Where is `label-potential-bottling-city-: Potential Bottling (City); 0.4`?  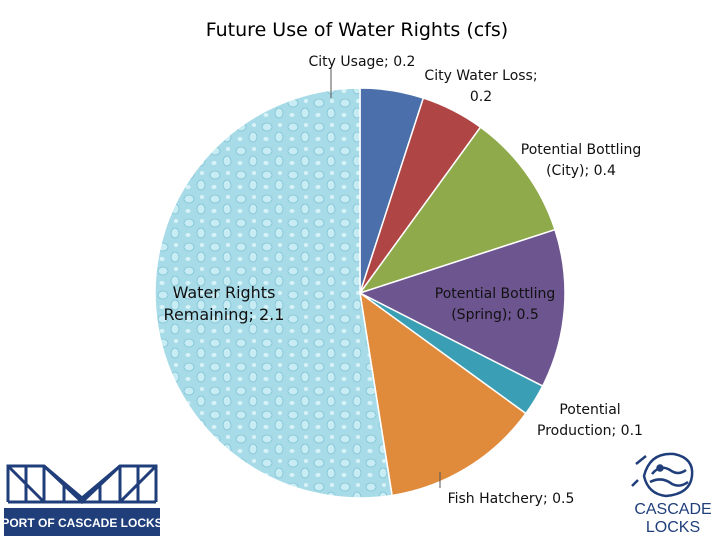
label-potential-bottling-city-: Potential Bottling (City); 0.4 is located at coordinates (581, 160).